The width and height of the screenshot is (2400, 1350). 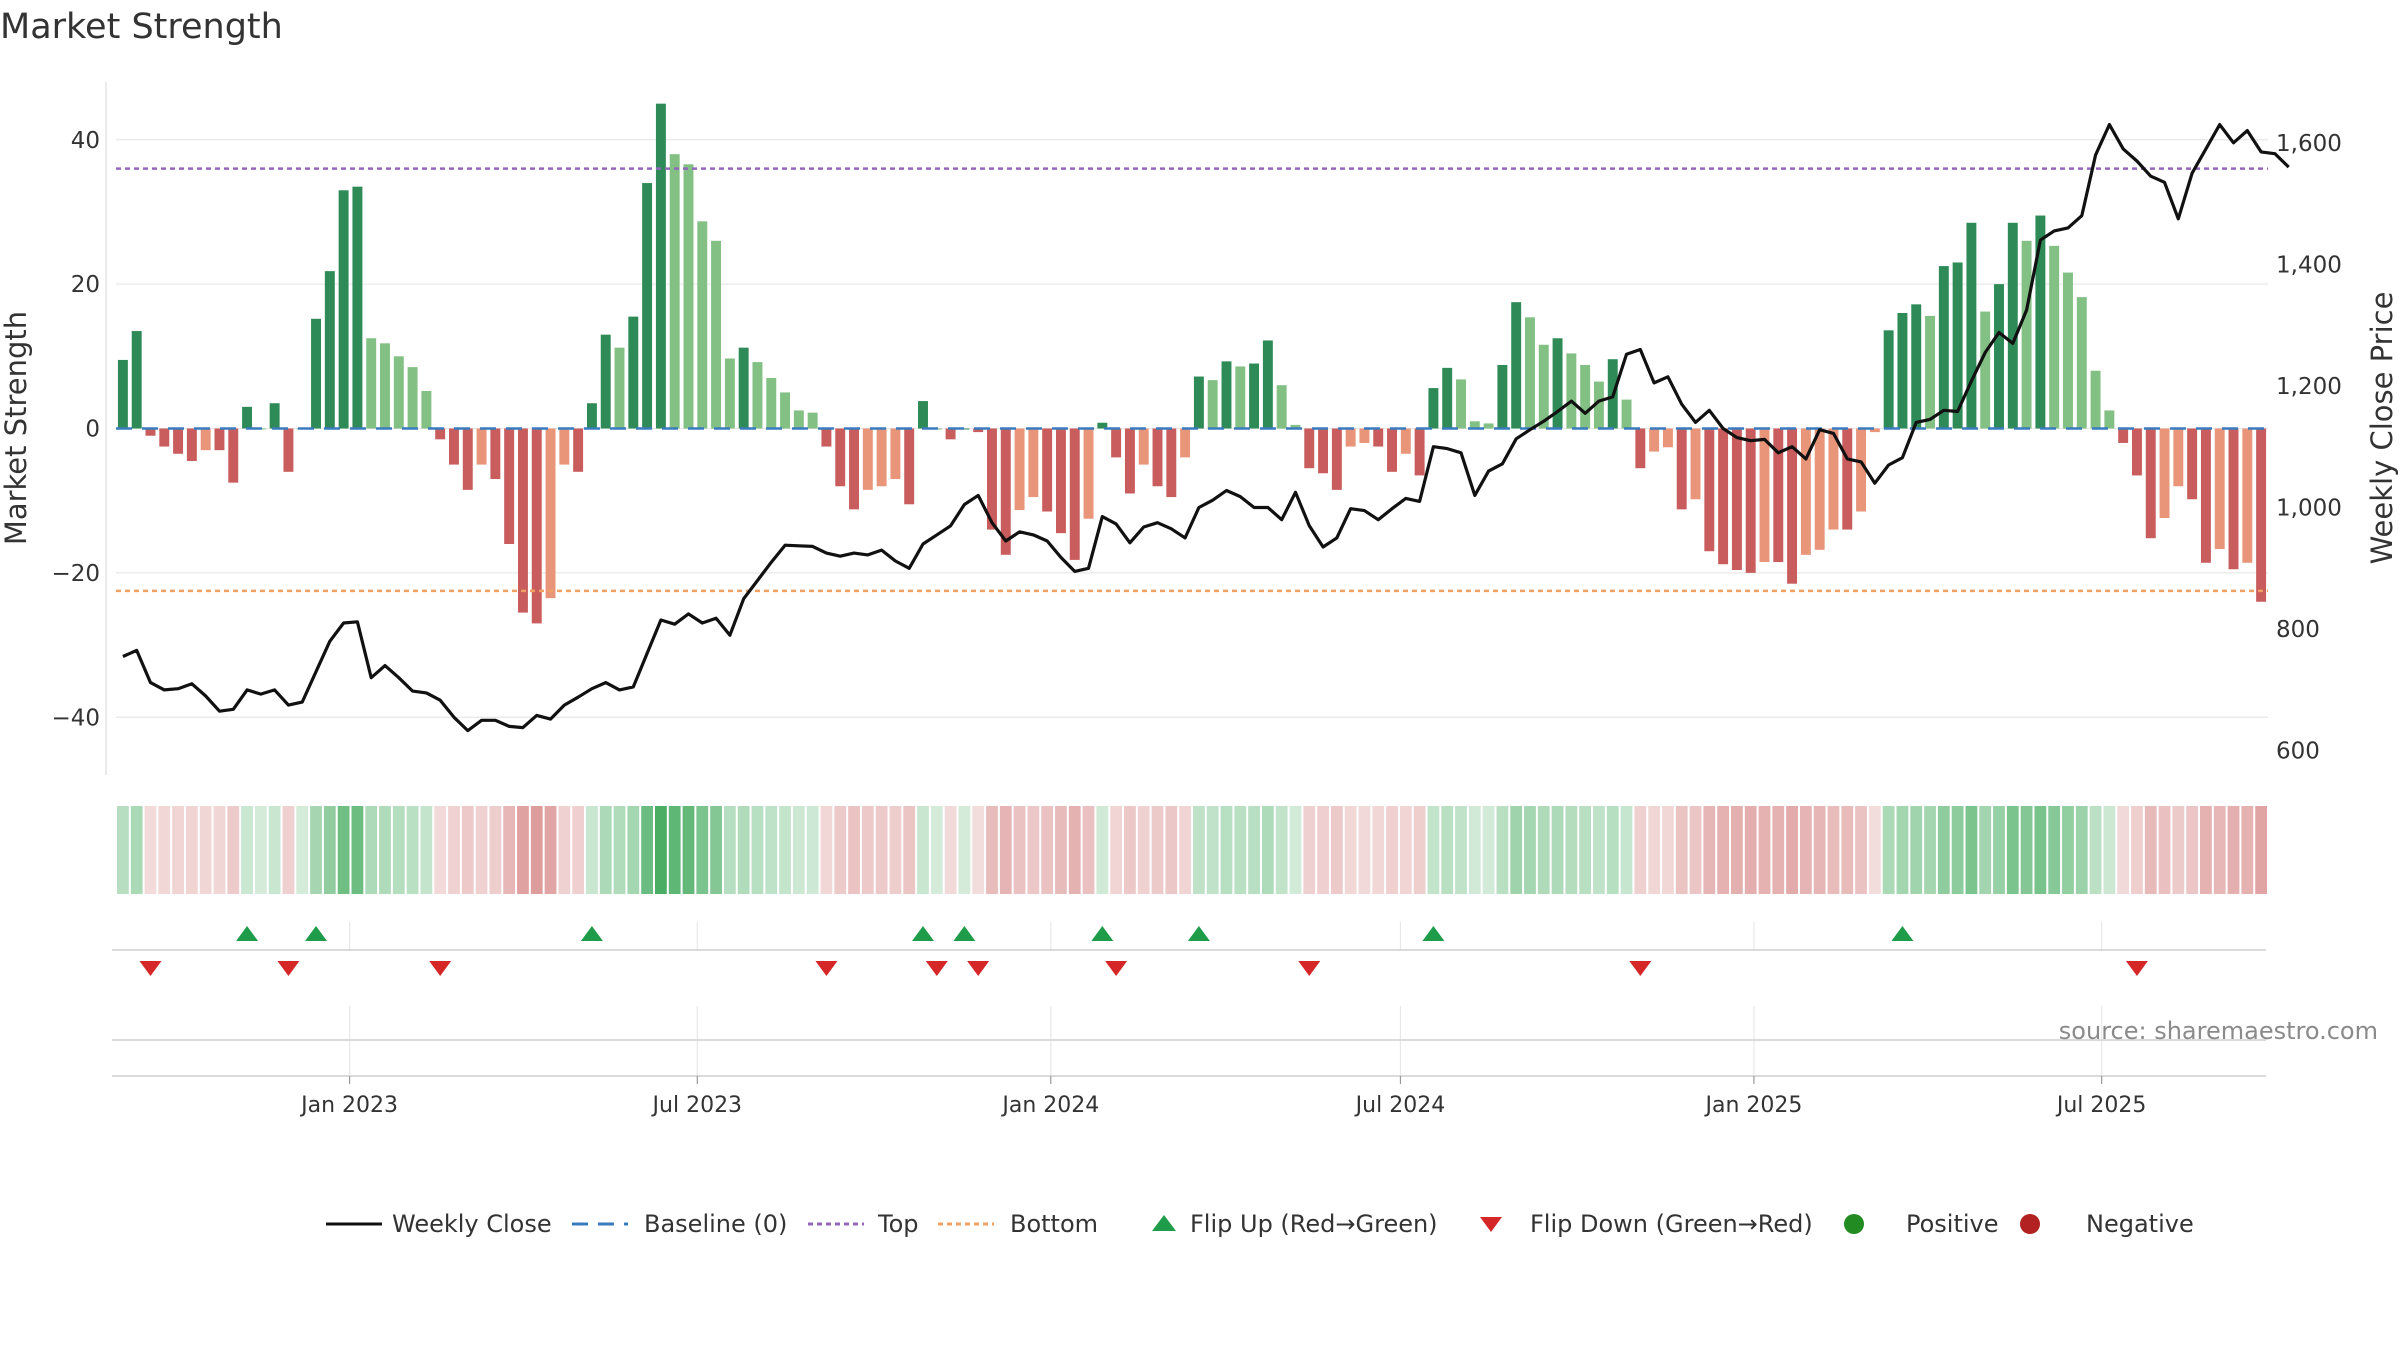 What do you see at coordinates (1952, 1224) in the screenshot?
I see `legend-label: Positive` at bounding box center [1952, 1224].